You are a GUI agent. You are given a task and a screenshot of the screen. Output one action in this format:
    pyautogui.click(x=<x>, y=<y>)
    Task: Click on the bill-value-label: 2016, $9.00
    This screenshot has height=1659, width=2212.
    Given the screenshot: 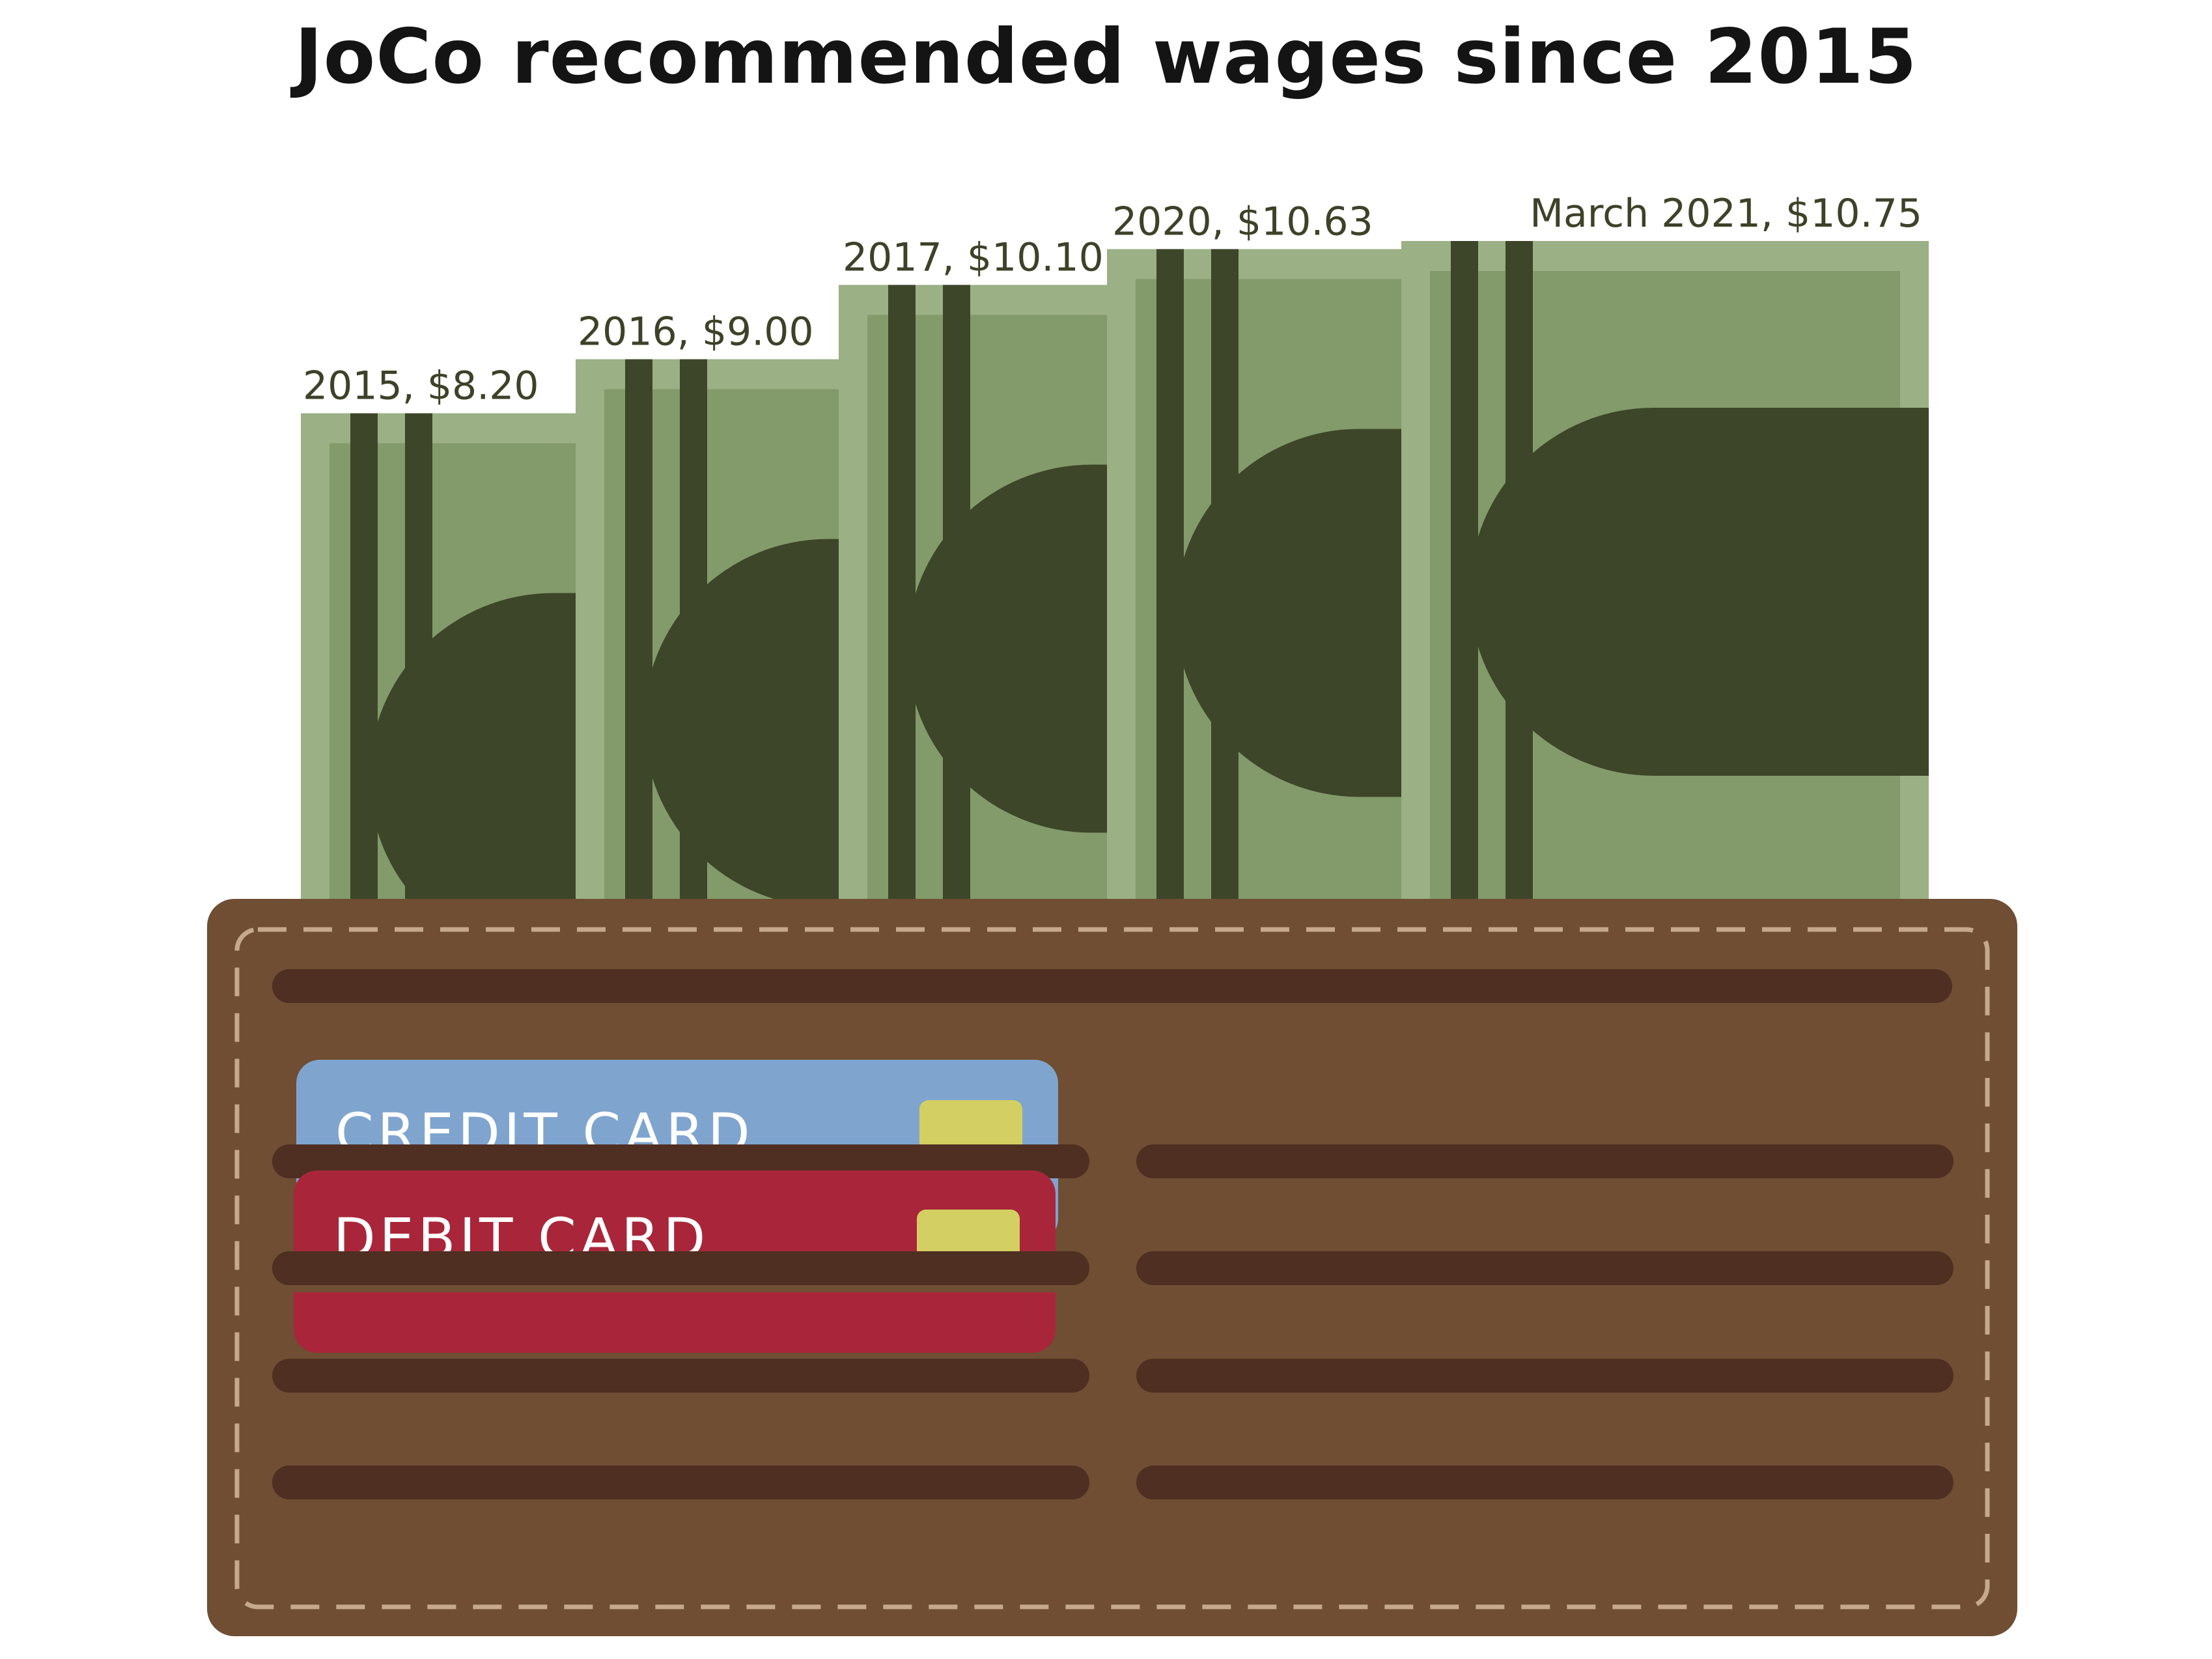 What is the action you would take?
    pyautogui.click(x=696, y=332)
    